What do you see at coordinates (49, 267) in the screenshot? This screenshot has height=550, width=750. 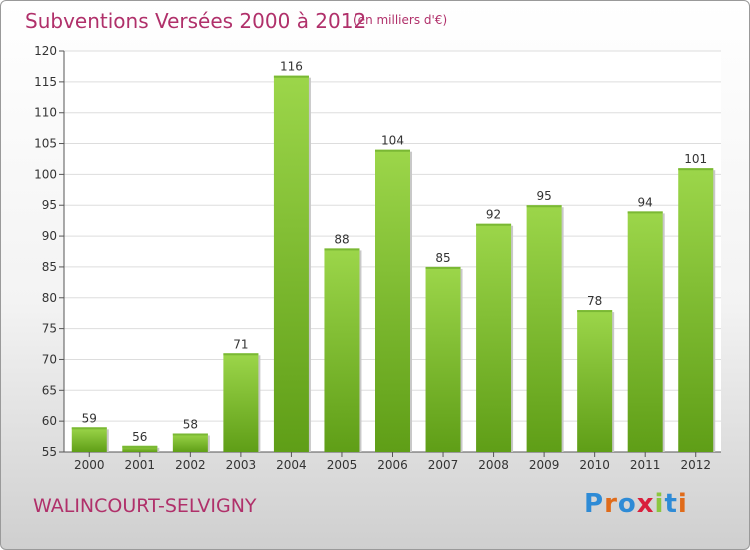 I see `y-tick-label: 85` at bounding box center [49, 267].